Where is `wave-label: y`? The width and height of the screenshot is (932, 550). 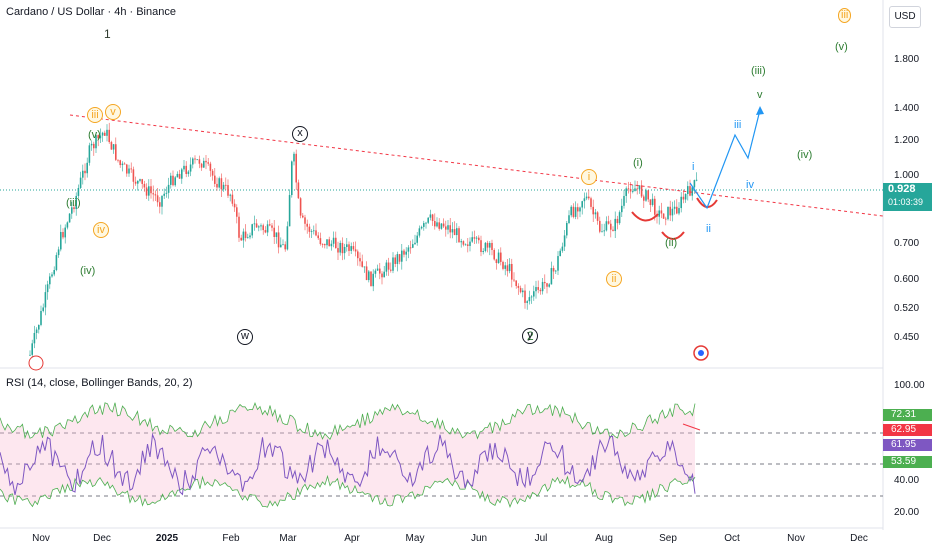
wave-label: y is located at coordinates (530, 336).